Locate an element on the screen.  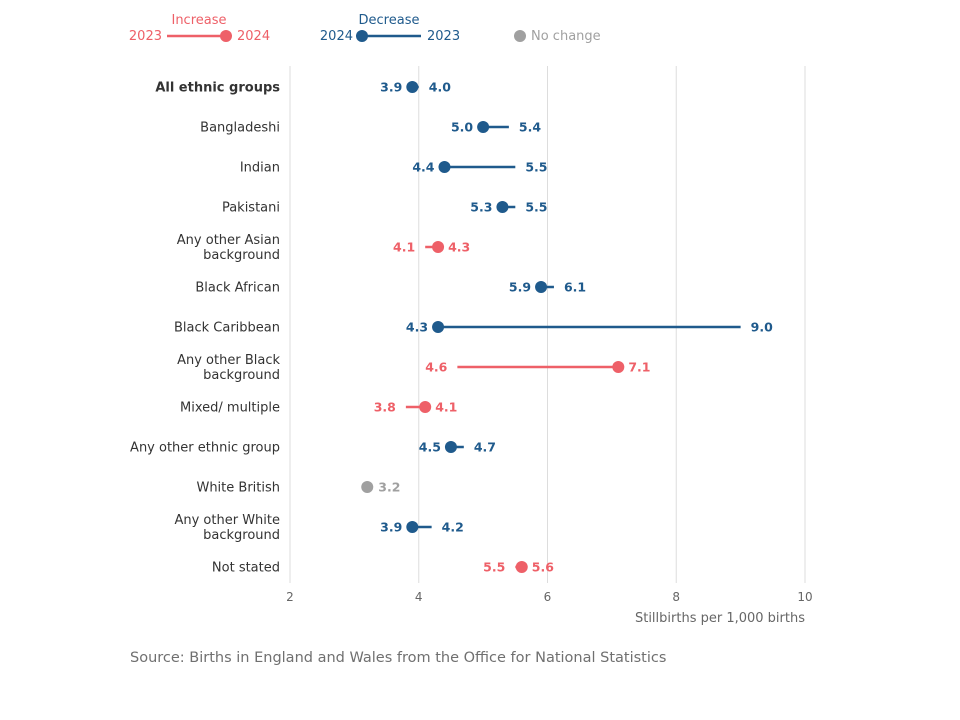
legend-increase-to: 2024 is located at coordinates (253, 36).